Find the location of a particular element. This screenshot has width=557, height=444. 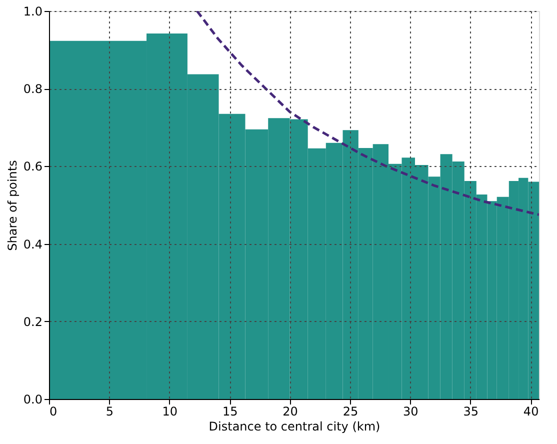

y-tick-label: 0.2 is located at coordinates (32, 321).